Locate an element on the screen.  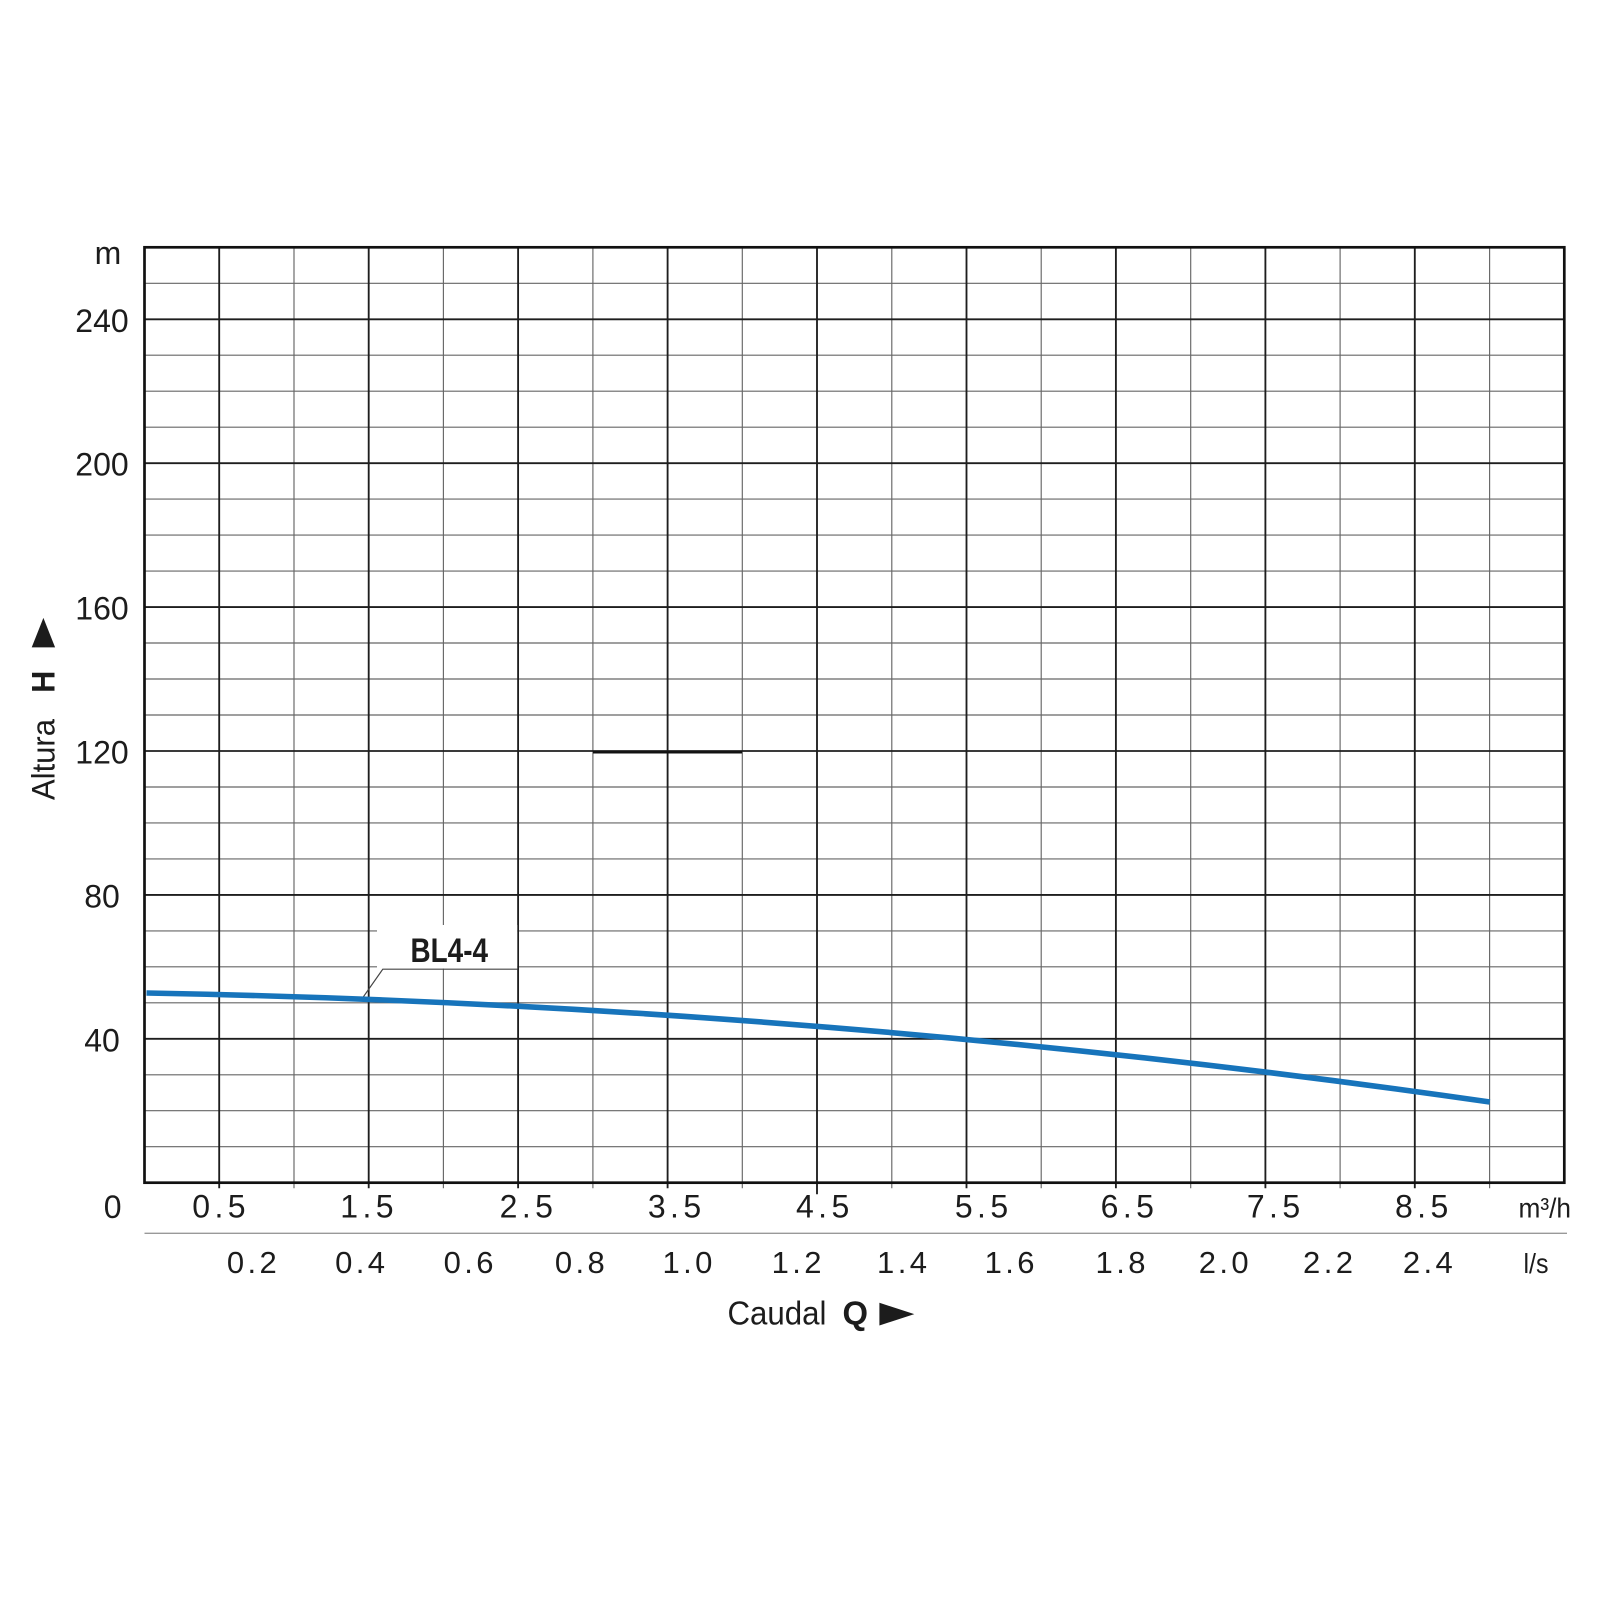
svg-text: 1.6 is located at coordinates (1011, 1262).